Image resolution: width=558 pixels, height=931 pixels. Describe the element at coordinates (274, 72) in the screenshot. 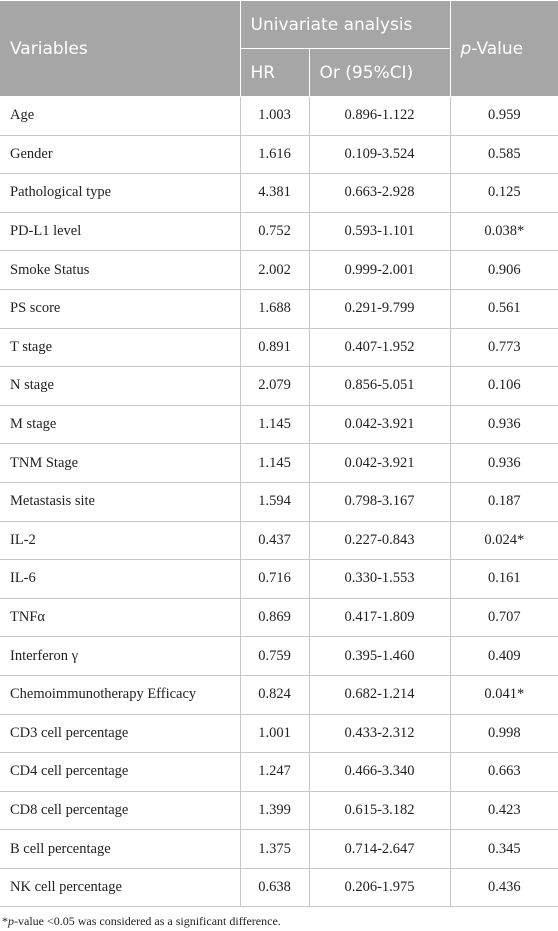

I see `header-cell: HR` at that location.